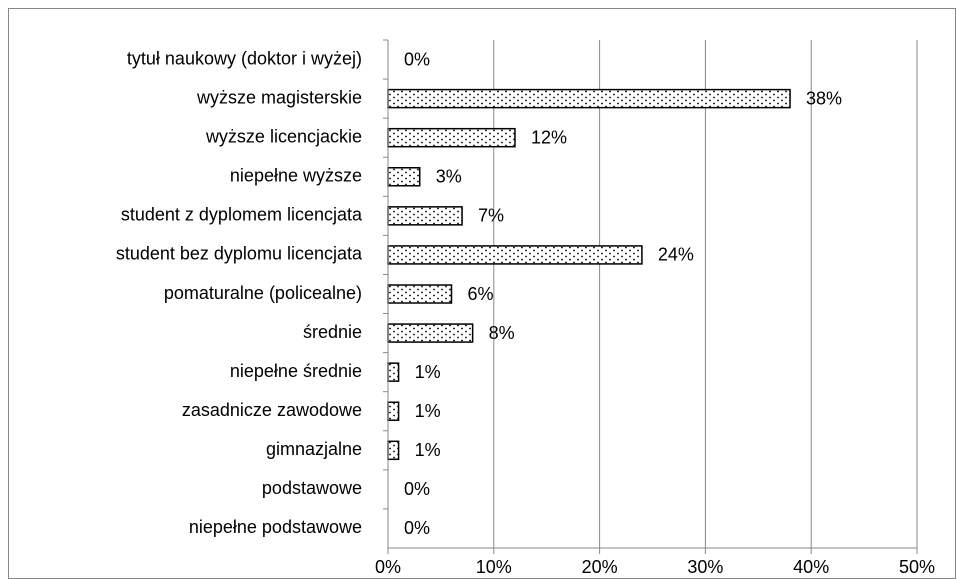 The height and width of the screenshot is (580, 957). What do you see at coordinates (502, 333) in the screenshot?
I see `data-label: 8%` at bounding box center [502, 333].